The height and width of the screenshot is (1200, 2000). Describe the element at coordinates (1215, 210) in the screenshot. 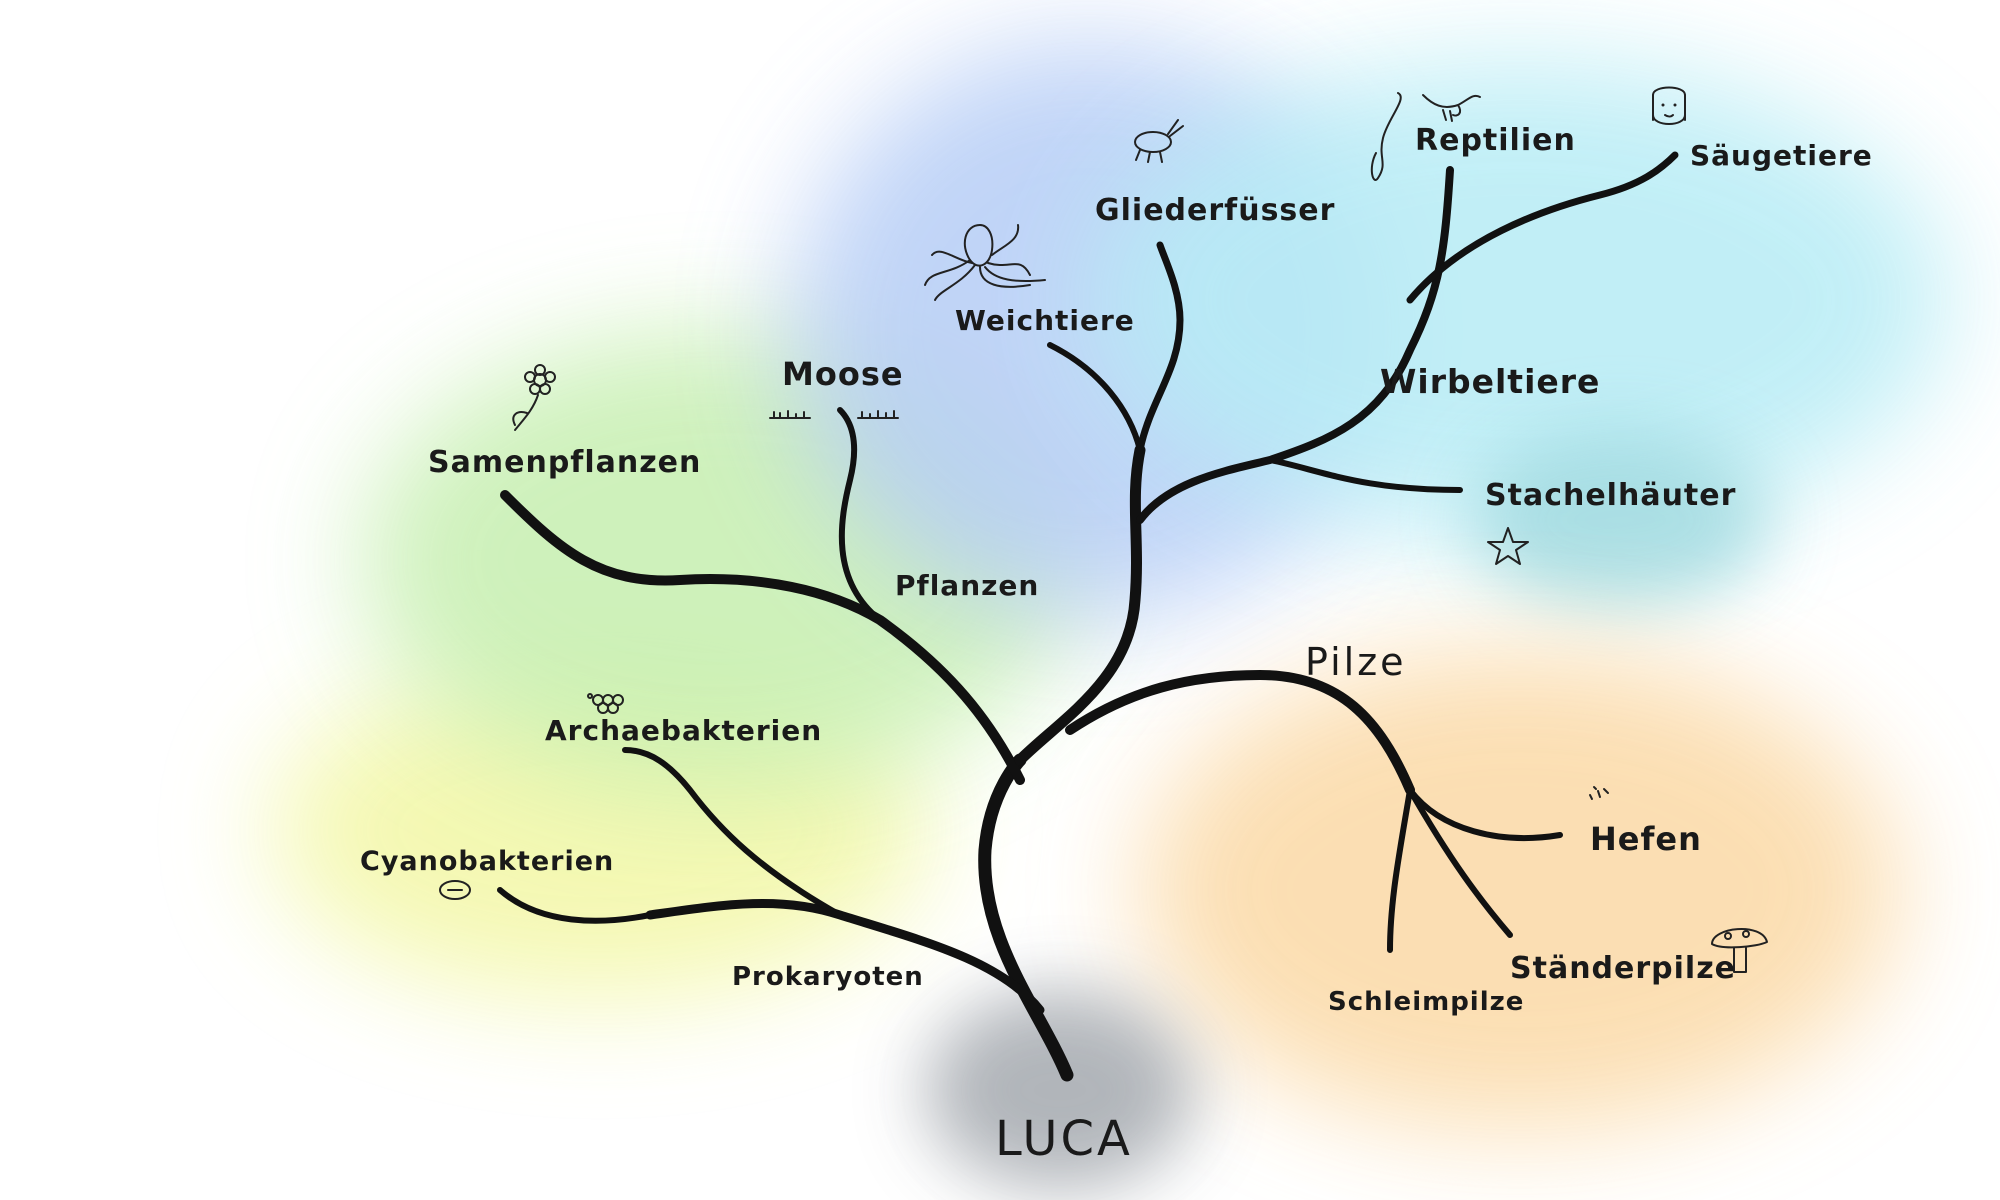

I see `node-gliederfuesser: Gliederfüsser` at that location.